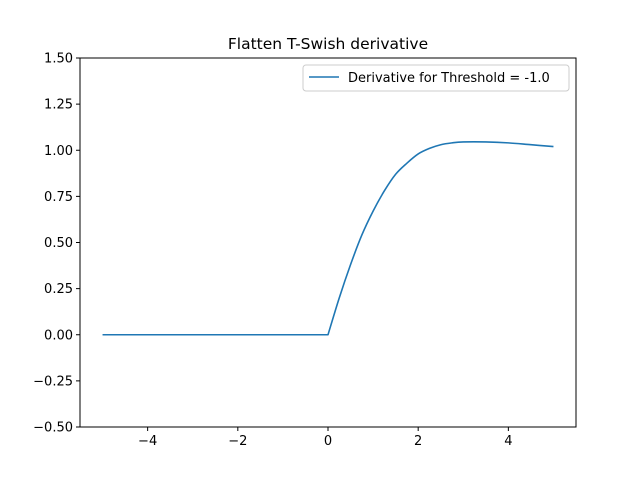 This screenshot has width=640, height=480. What do you see at coordinates (58, 105) in the screenshot?
I see `y-tick-label: 1.25` at bounding box center [58, 105].